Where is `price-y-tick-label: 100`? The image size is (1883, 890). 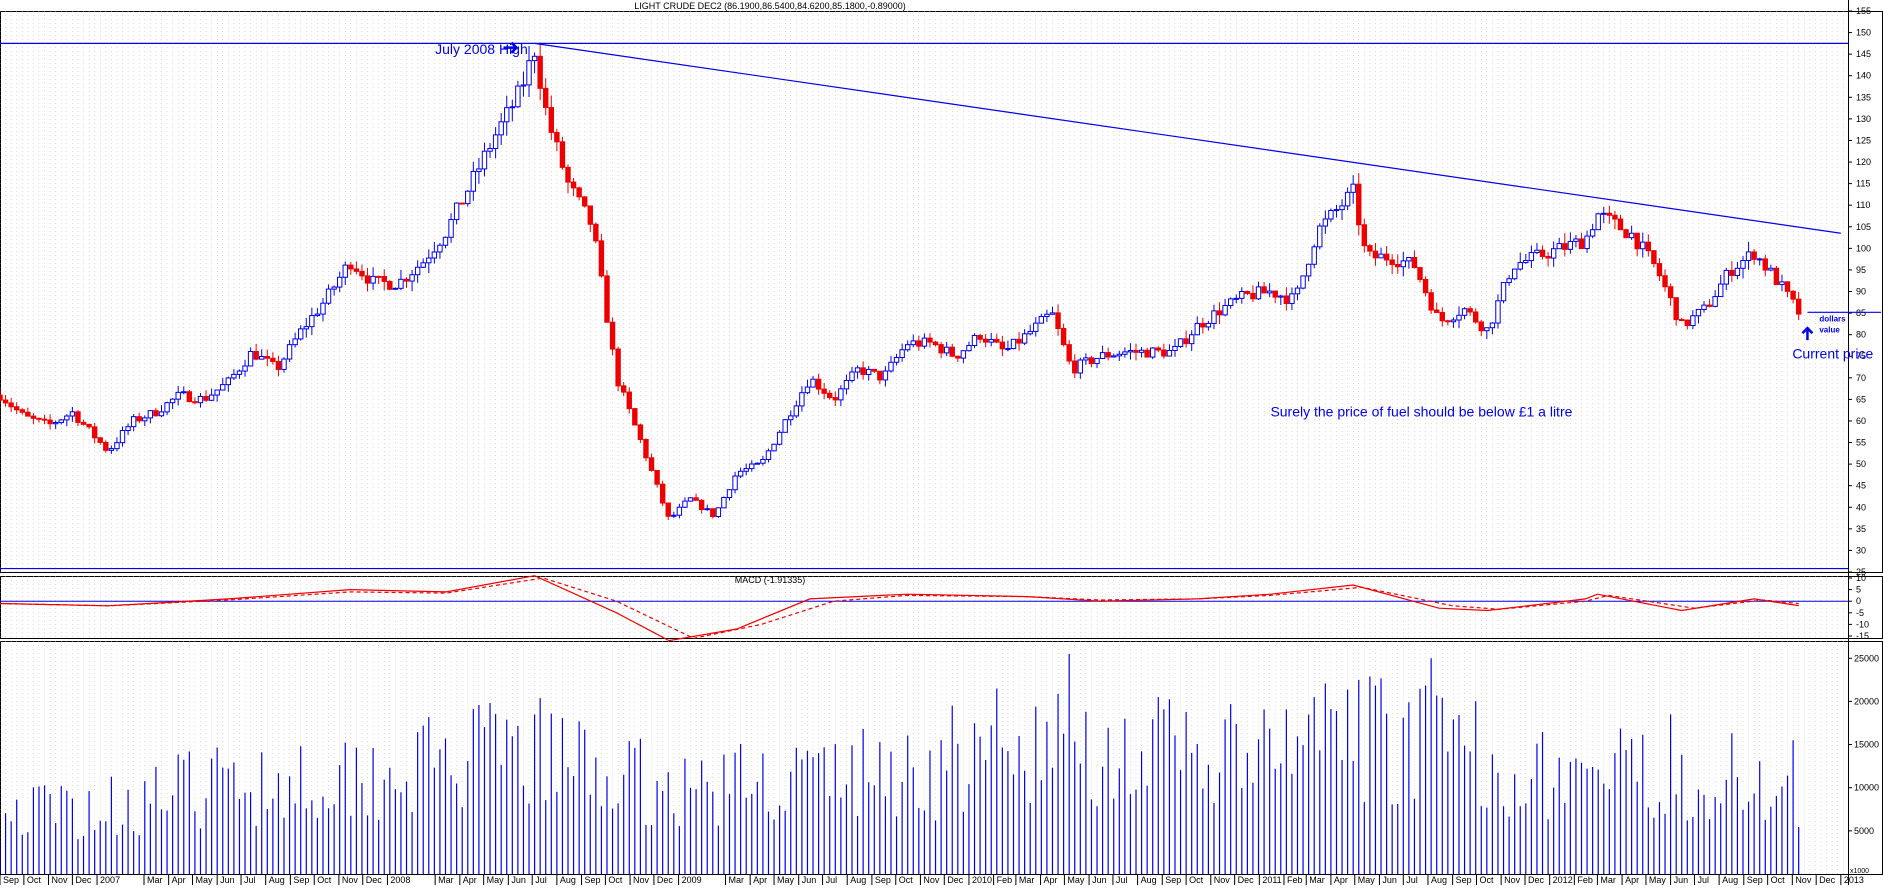 price-y-tick-label: 100 is located at coordinates (1863, 248).